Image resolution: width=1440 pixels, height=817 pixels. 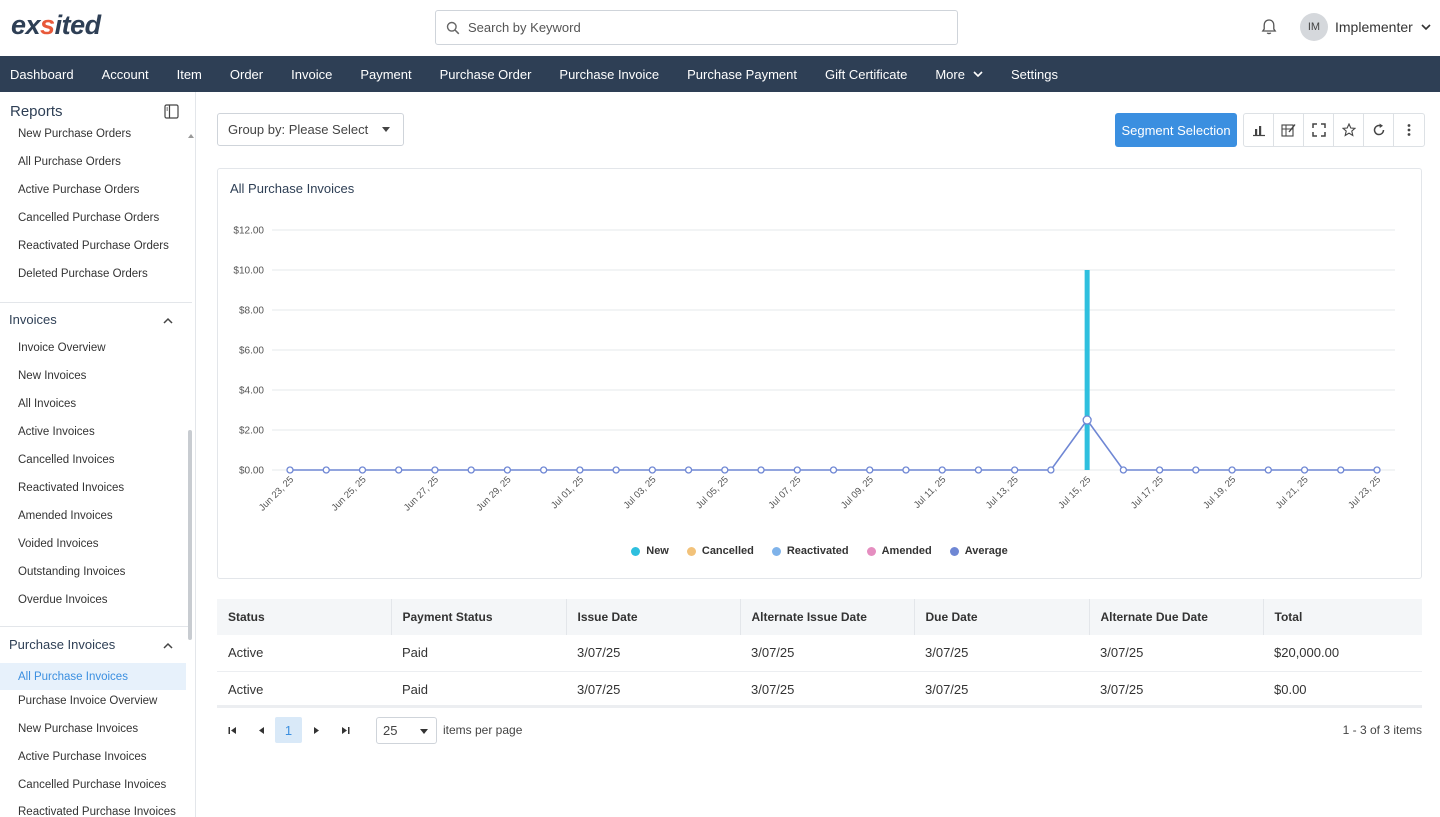 What do you see at coordinates (47, 404) in the screenshot?
I see `sidebar-item-all-invoices: All Invoices` at bounding box center [47, 404].